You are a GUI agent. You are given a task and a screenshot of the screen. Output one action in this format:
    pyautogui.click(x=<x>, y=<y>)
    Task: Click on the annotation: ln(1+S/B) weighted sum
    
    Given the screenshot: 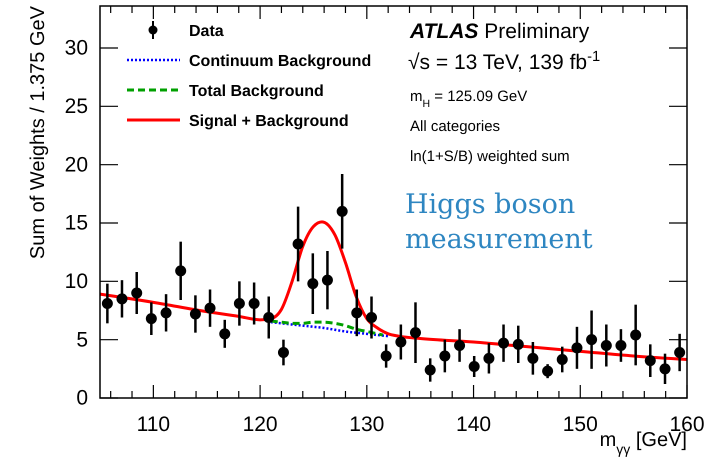 What is the action you would take?
    pyautogui.click(x=490, y=156)
    